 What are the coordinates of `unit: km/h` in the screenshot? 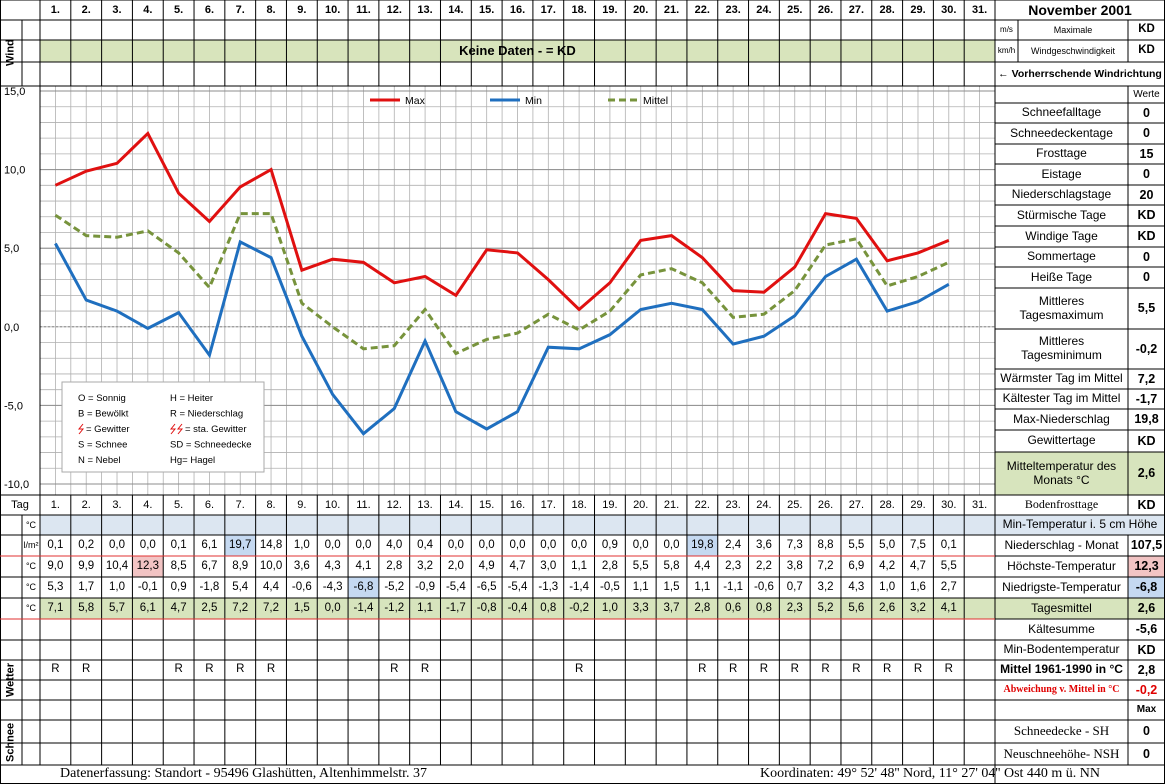 It's located at (1006, 51).